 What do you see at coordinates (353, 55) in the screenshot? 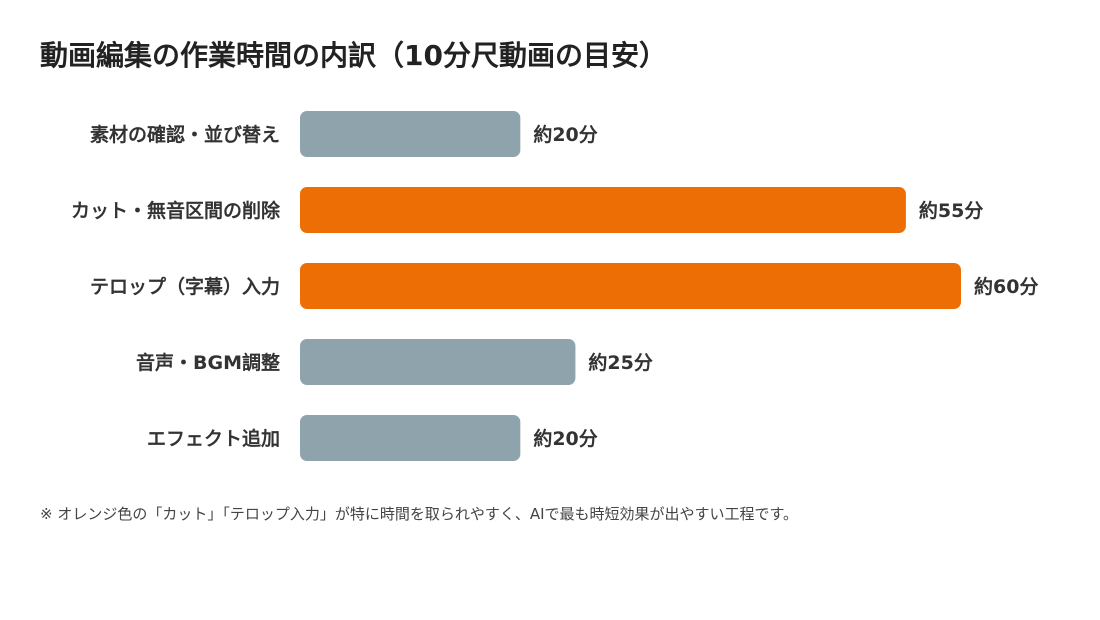
I see `chart-title: 動画編集の作業時間の内訳（10分尺動画の目安）` at bounding box center [353, 55].